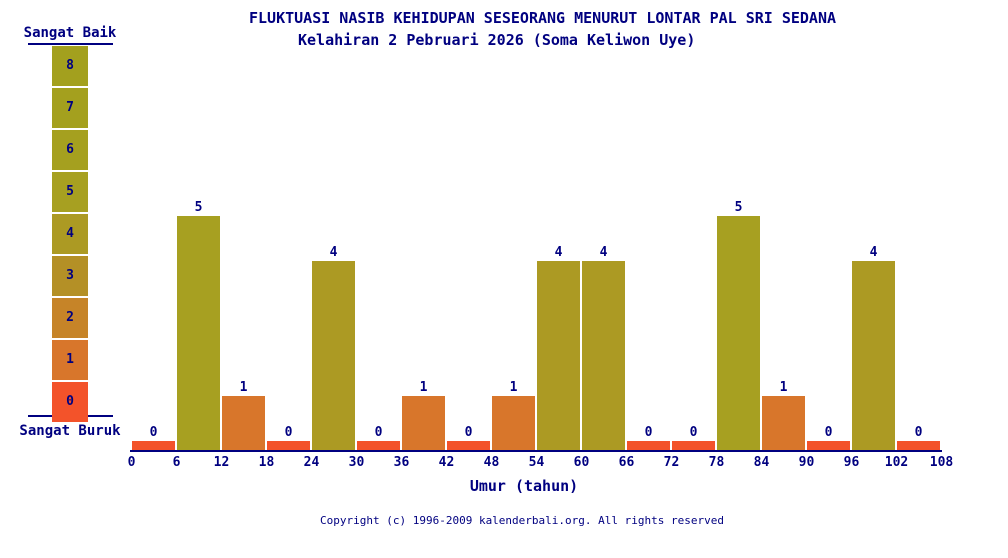  What do you see at coordinates (311, 462) in the screenshot?
I see `x-tick-label-24: 24` at bounding box center [311, 462].